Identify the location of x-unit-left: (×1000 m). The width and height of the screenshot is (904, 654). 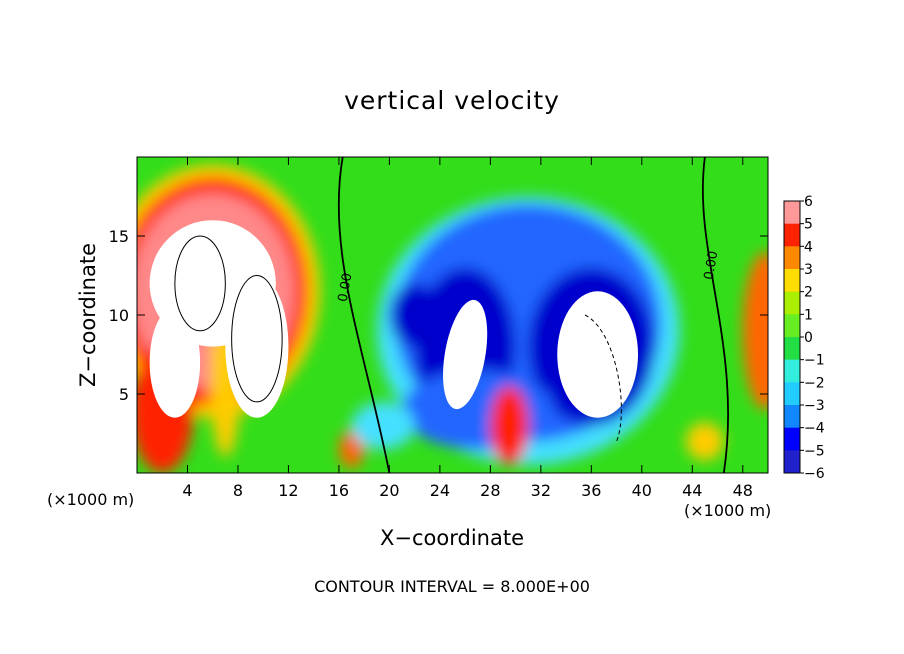
(91, 499).